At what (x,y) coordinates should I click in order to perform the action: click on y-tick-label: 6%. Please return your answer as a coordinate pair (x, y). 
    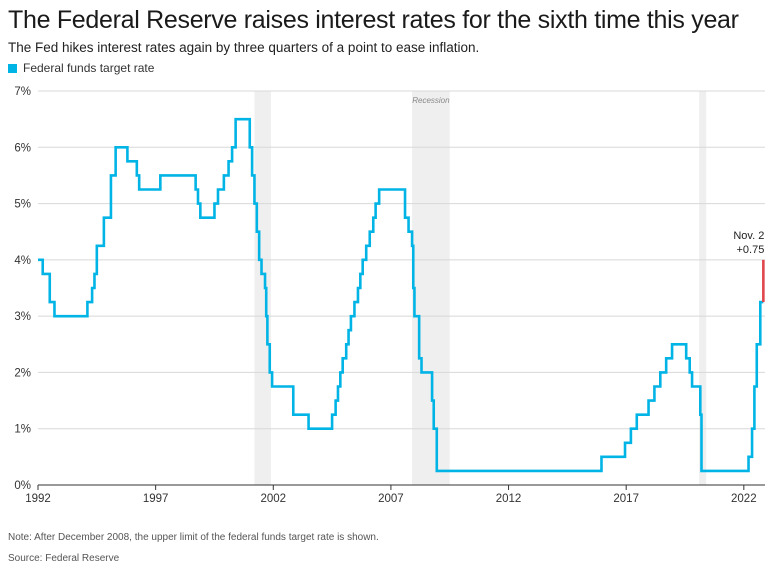
    Looking at the image, I should click on (22, 148).